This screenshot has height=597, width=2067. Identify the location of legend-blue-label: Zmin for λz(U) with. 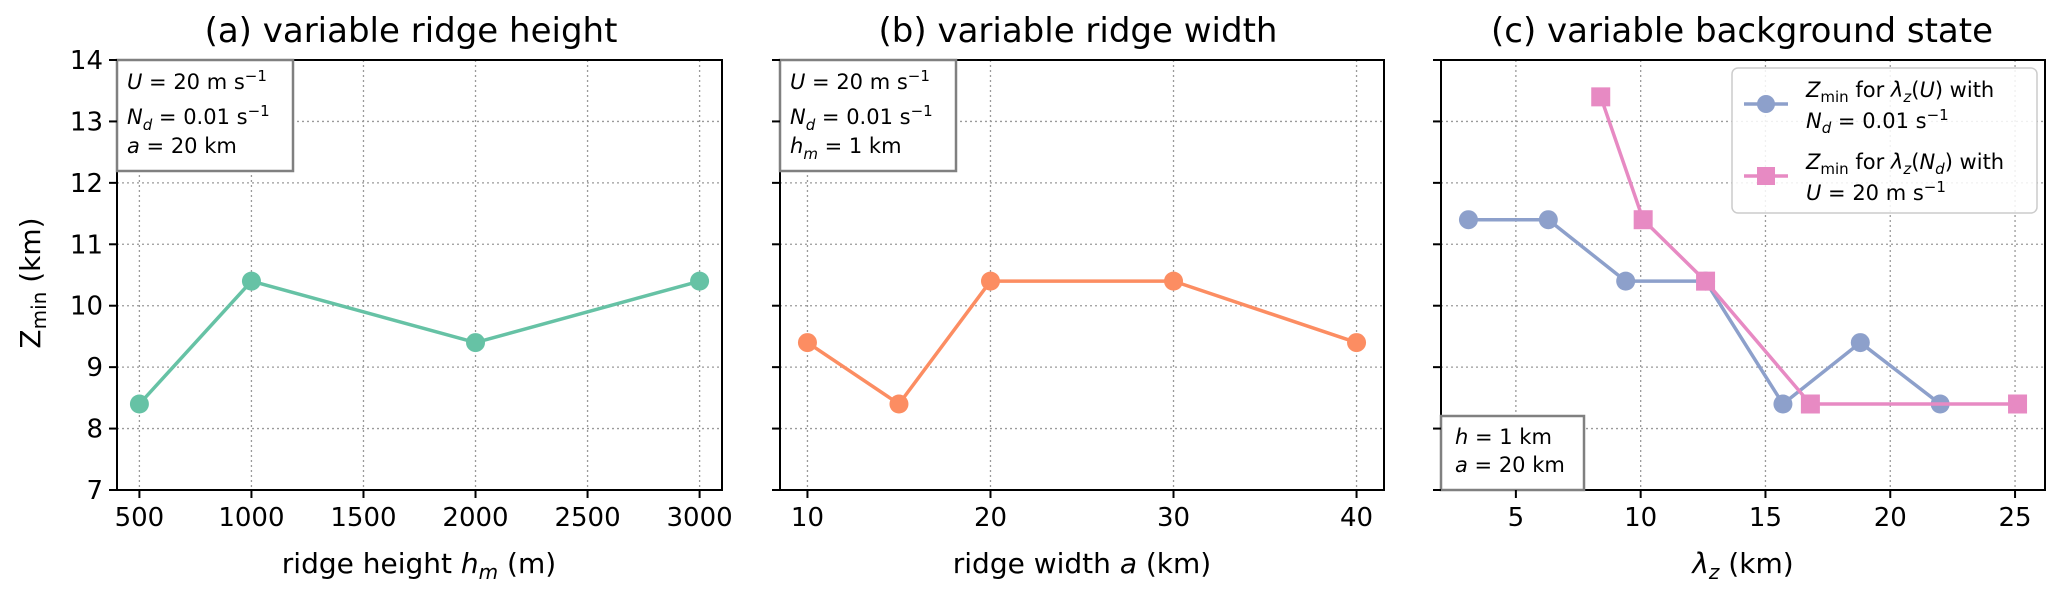
(1899, 92).